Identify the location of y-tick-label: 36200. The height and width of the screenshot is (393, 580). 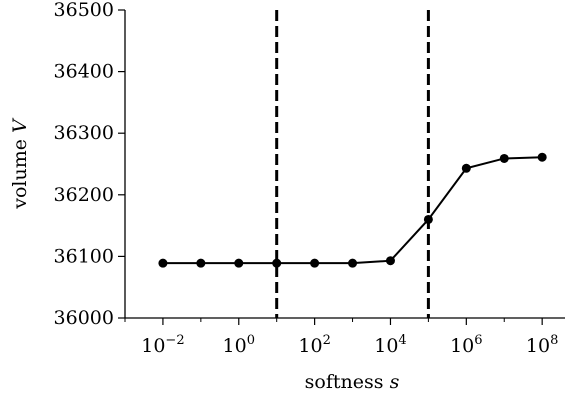
(84, 195).